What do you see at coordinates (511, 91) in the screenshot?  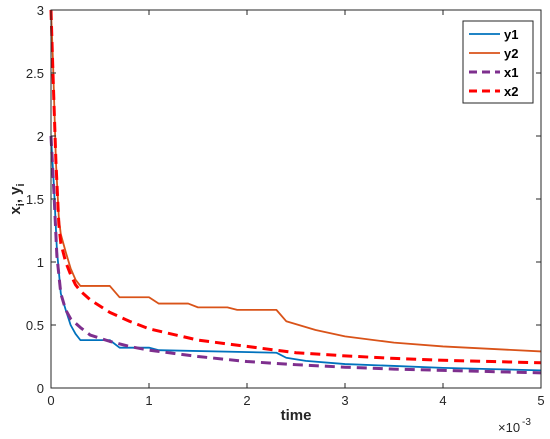 I see `legend-label-x2: x2` at bounding box center [511, 91].